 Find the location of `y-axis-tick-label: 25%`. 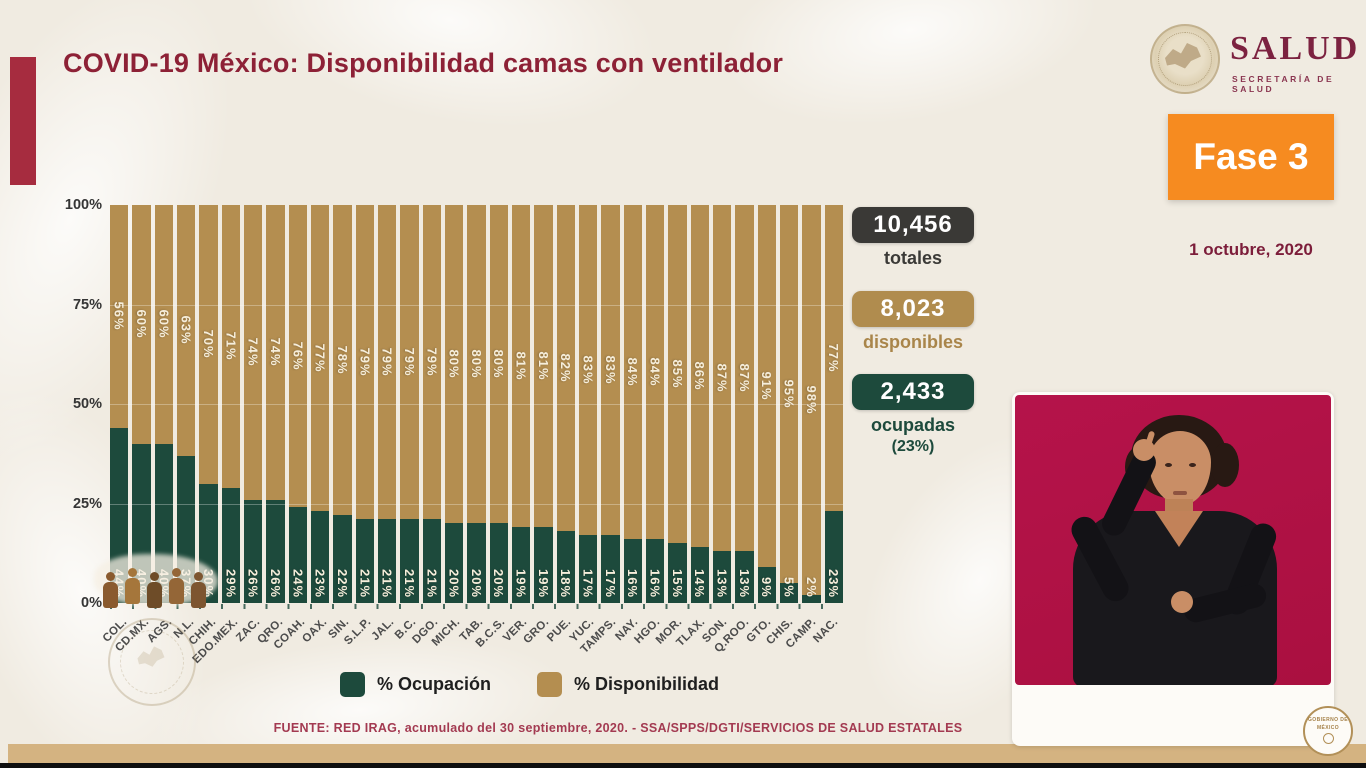

y-axis-tick-label: 25% is located at coordinates (87, 503).